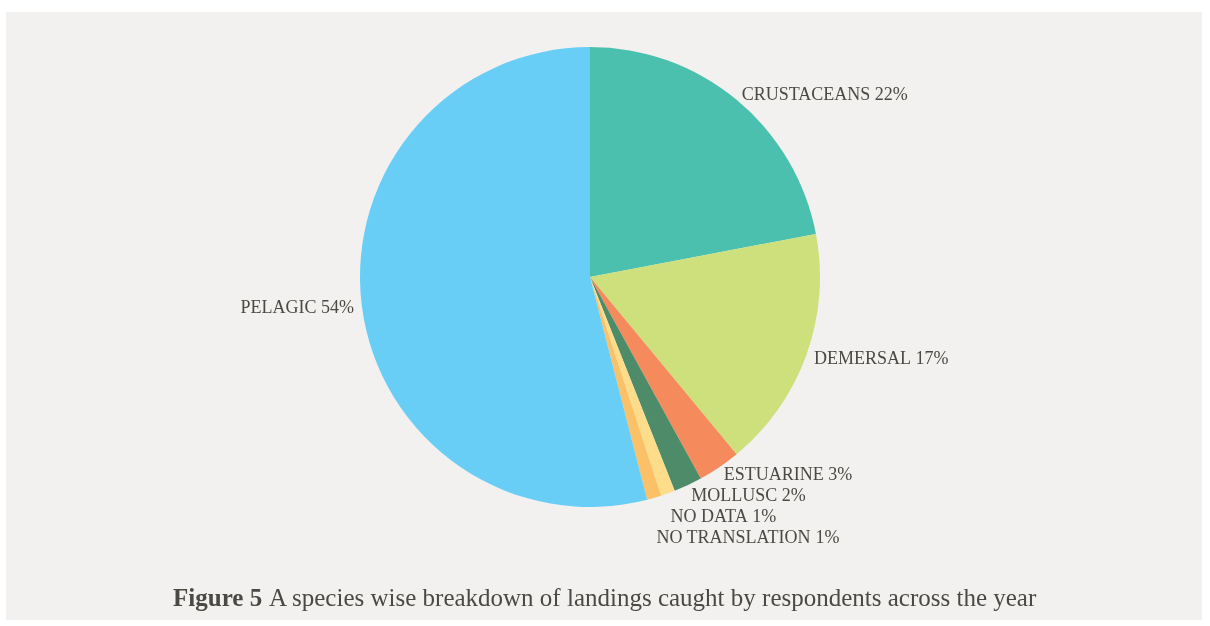 This screenshot has height=626, width=1210. What do you see at coordinates (773, 473) in the screenshot?
I see `slice-label: ESTUARINE` at bounding box center [773, 473].